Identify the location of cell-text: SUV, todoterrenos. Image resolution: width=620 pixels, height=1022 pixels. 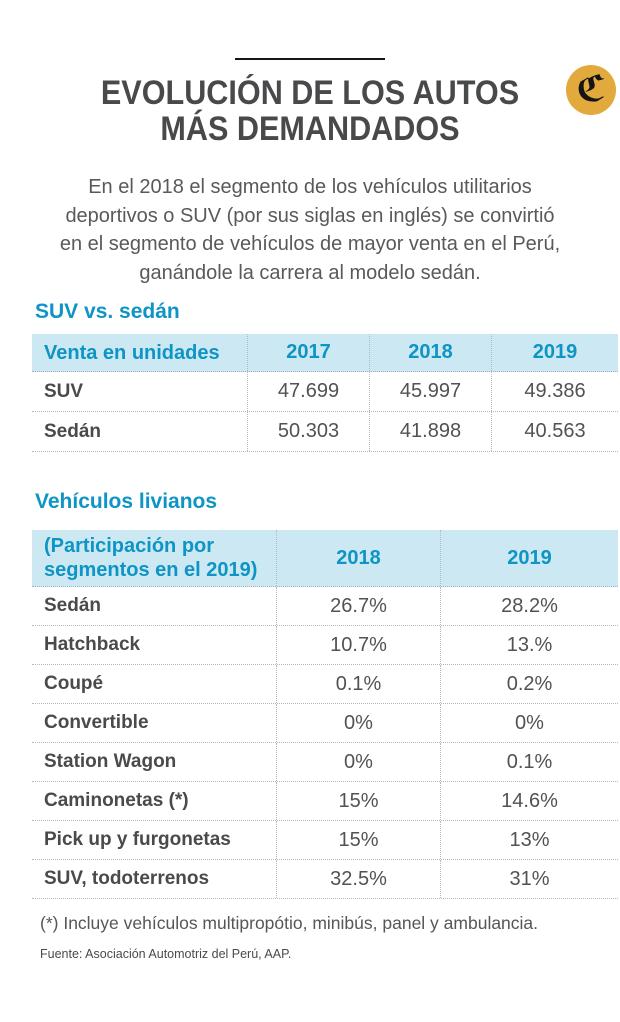
(127, 878).